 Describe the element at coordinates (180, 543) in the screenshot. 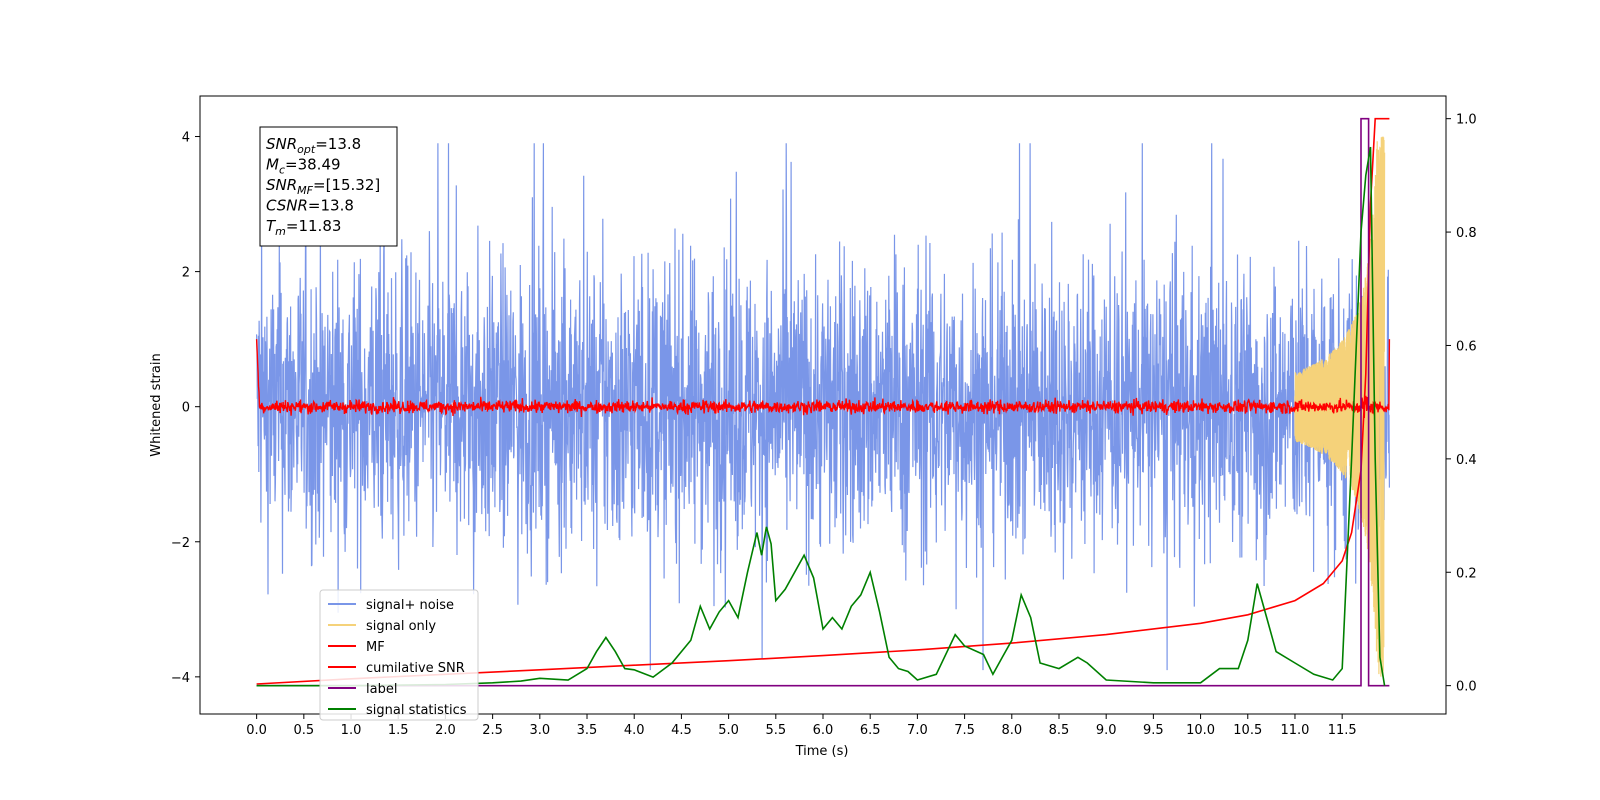

I see `y-tick-label: −2` at that location.